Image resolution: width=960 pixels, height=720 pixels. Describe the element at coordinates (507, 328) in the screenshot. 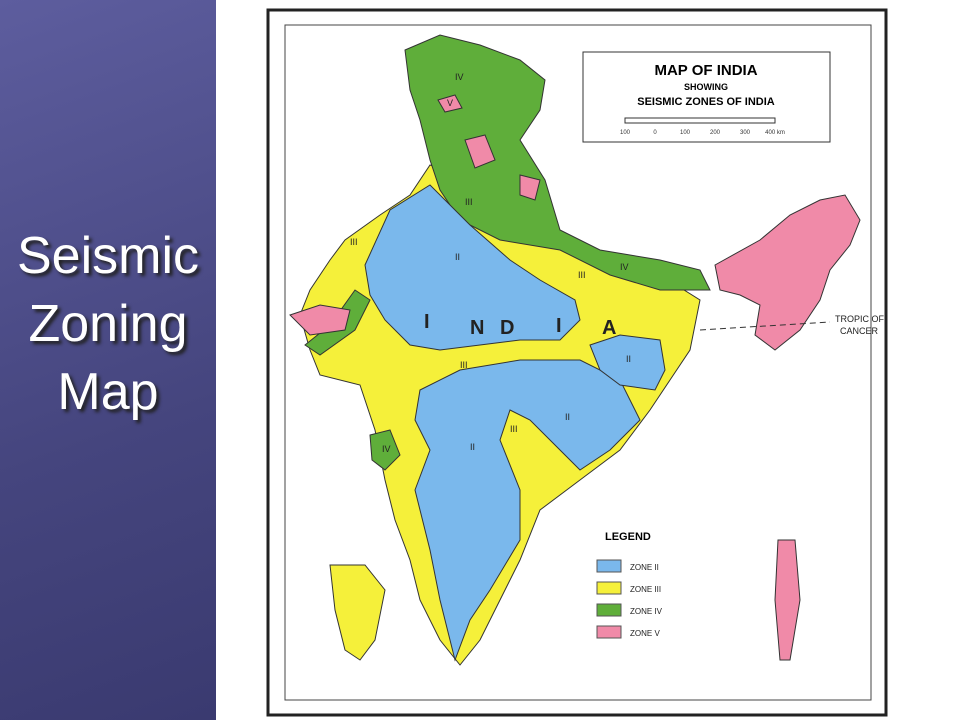

I see `country-letter: D` at that location.